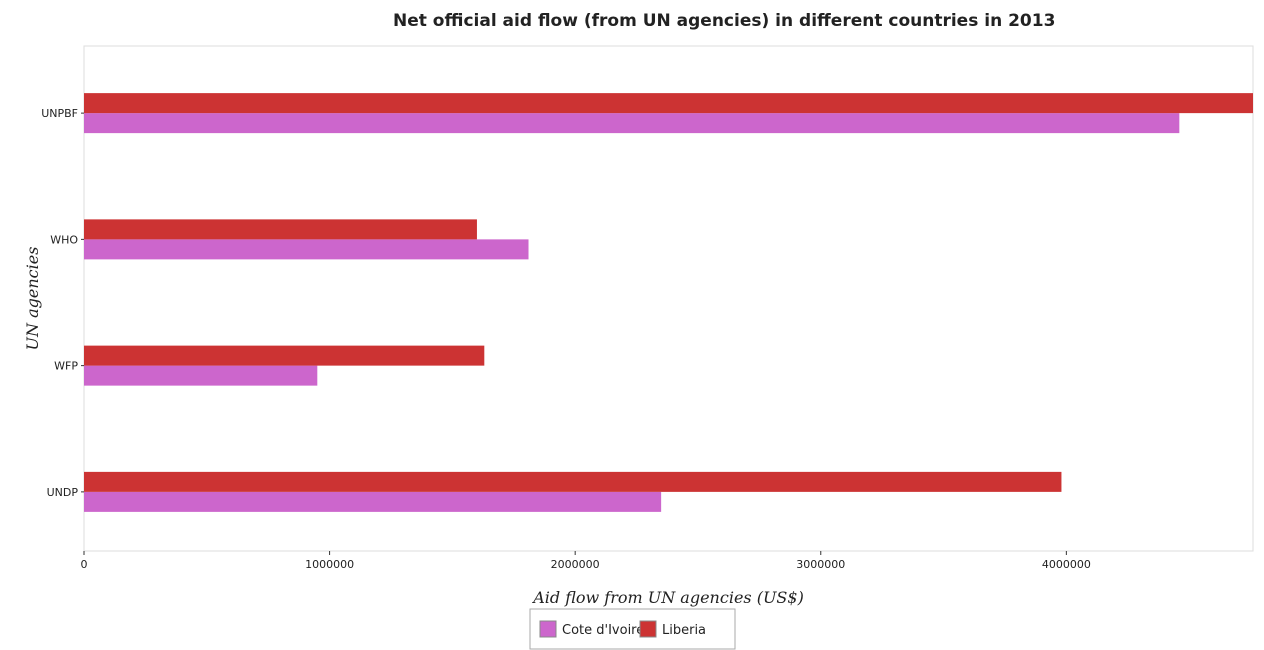  What do you see at coordinates (573, 481) in the screenshot?
I see `bar-undp-liberia` at bounding box center [573, 481].